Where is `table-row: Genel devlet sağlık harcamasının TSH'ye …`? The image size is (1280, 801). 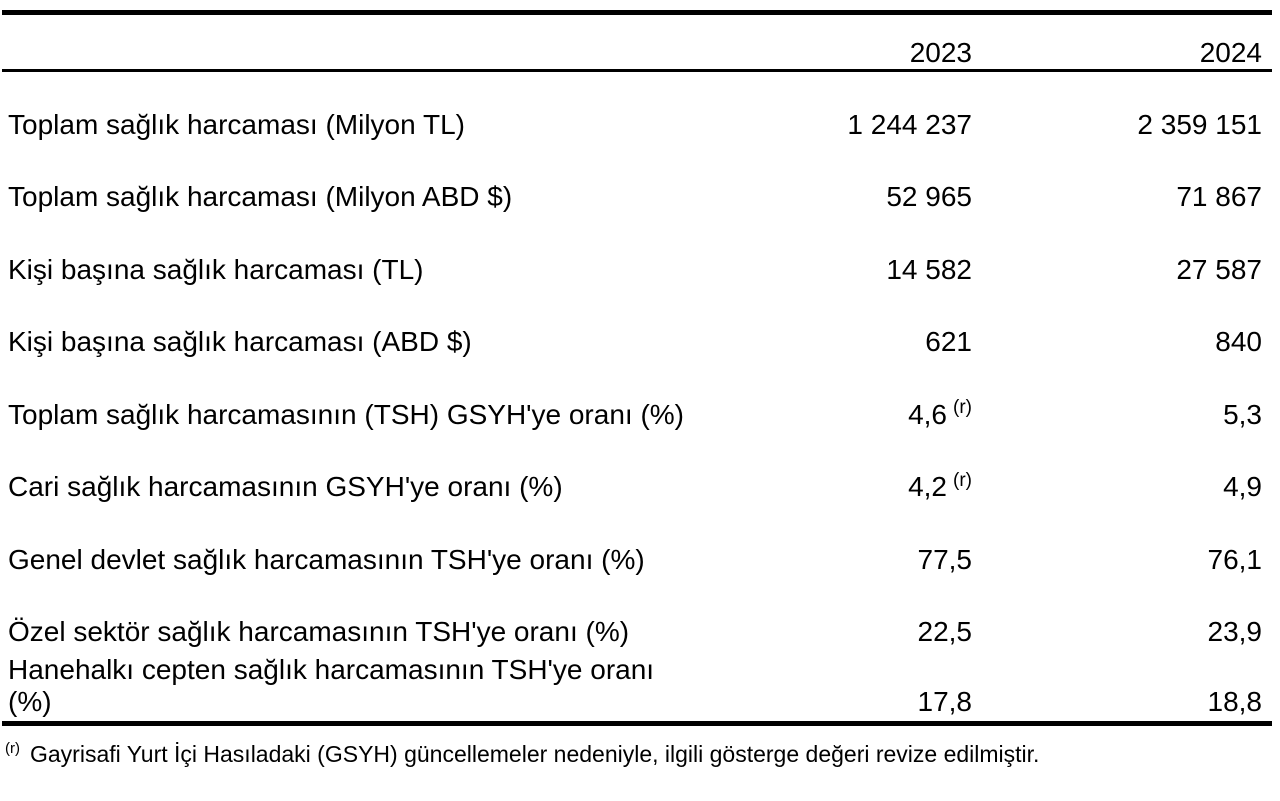 table-row: Genel devlet sağlık harcamasının TSH'ye … is located at coordinates (637, 542).